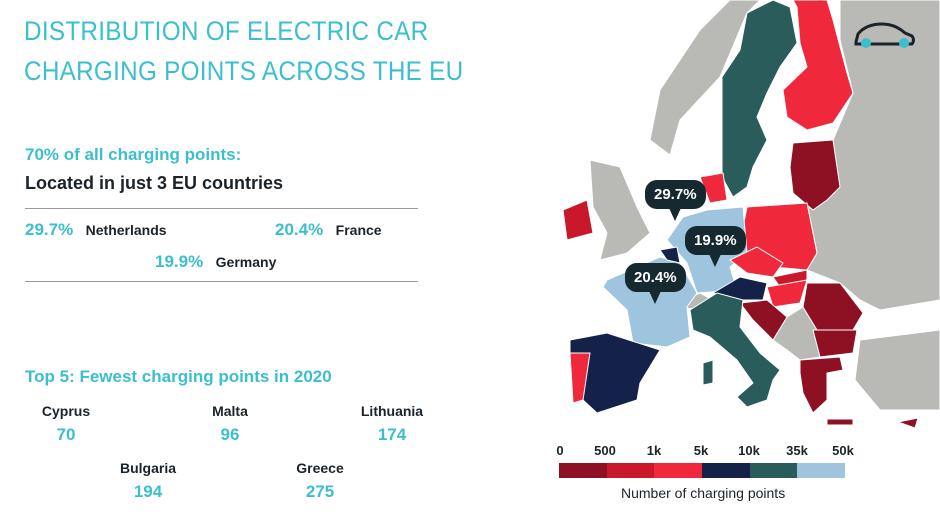 The height and width of the screenshot is (525, 940). What do you see at coordinates (797, 450) in the screenshot?
I see `legend-tick: 35k` at bounding box center [797, 450].